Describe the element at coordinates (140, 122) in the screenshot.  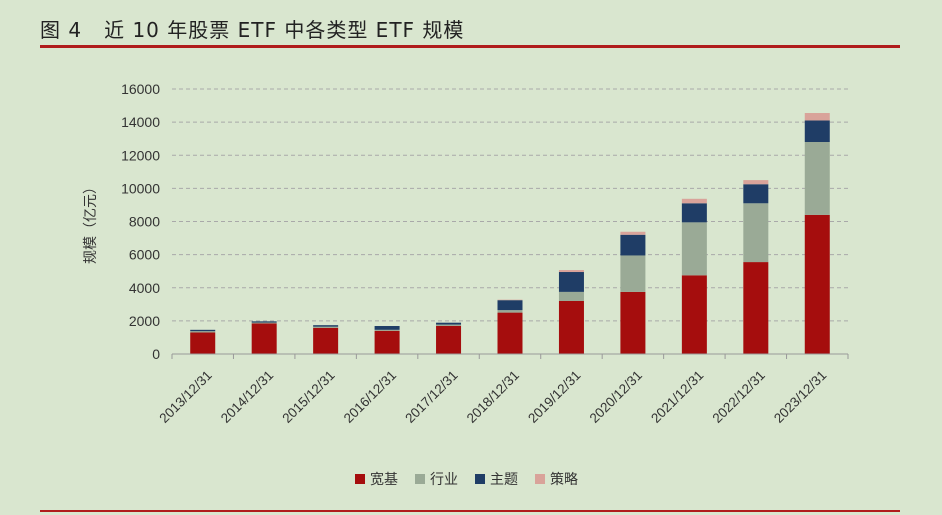
I see `y-tick-label: 14000` at that location.